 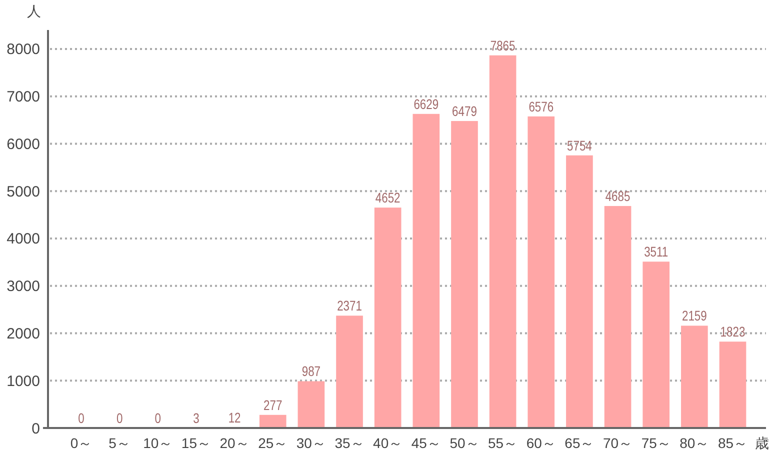 What do you see at coordinates (23, 97) in the screenshot?
I see `y-tick-label: 7000` at bounding box center [23, 97].